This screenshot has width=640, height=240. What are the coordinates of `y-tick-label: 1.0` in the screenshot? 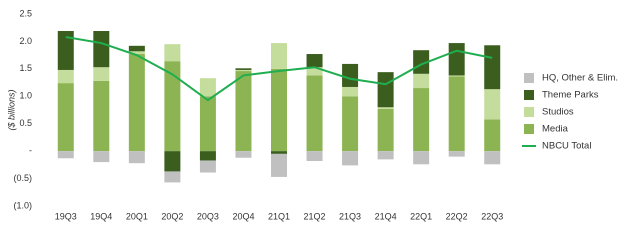 It's located at (25, 96).